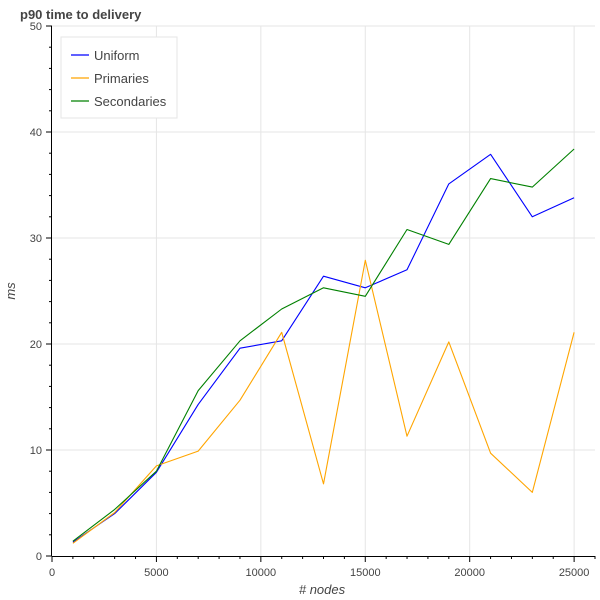  What do you see at coordinates (322, 589) in the screenshot?
I see `x-axis-label: # nodes` at bounding box center [322, 589].